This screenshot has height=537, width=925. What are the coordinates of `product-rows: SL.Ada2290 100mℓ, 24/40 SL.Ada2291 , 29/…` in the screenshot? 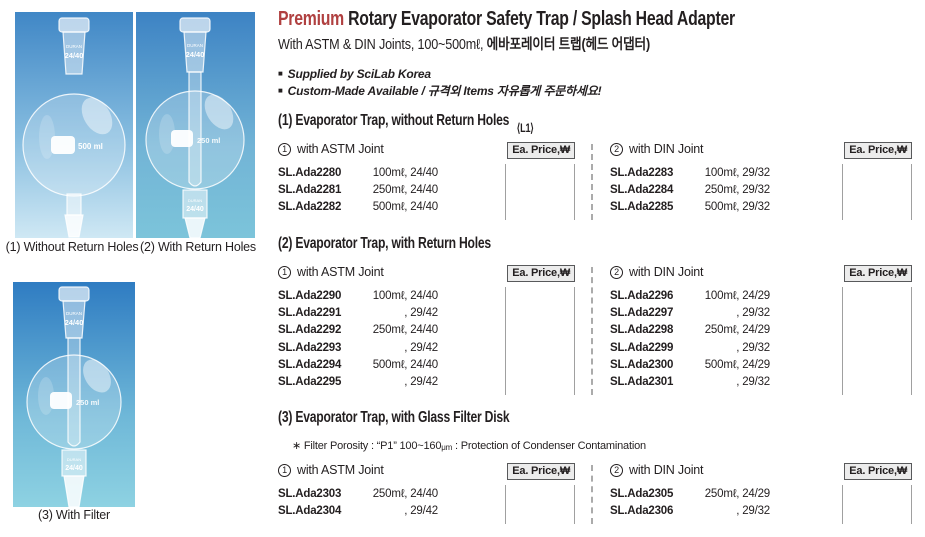 It's located at (358, 341).